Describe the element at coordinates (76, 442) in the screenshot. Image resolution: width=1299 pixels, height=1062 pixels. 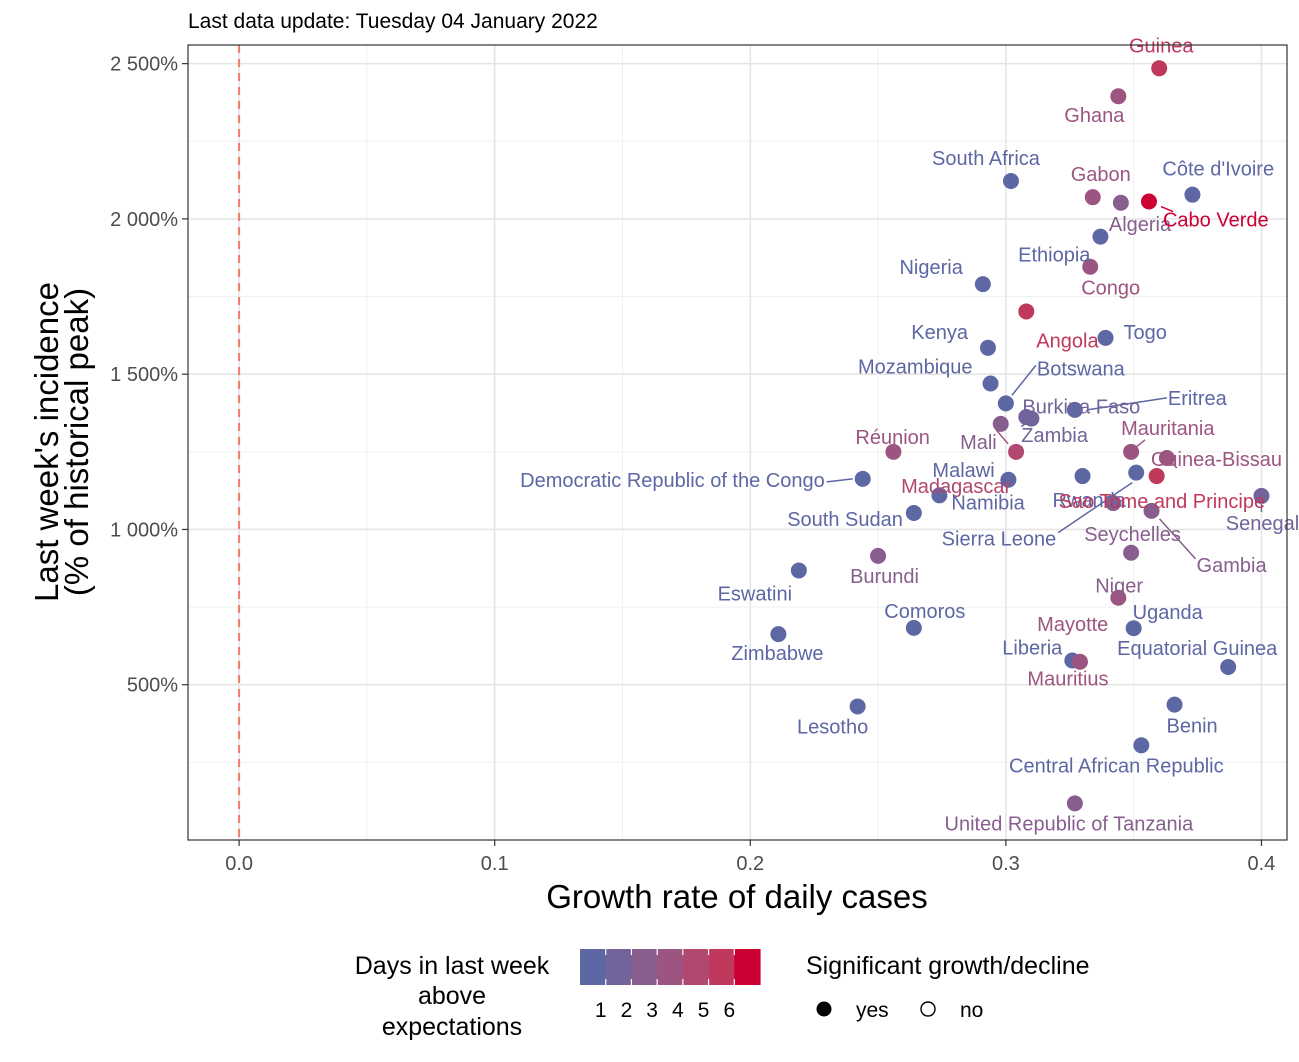
I see `y-axis-title-line-2: (% of historical peak)` at that location.